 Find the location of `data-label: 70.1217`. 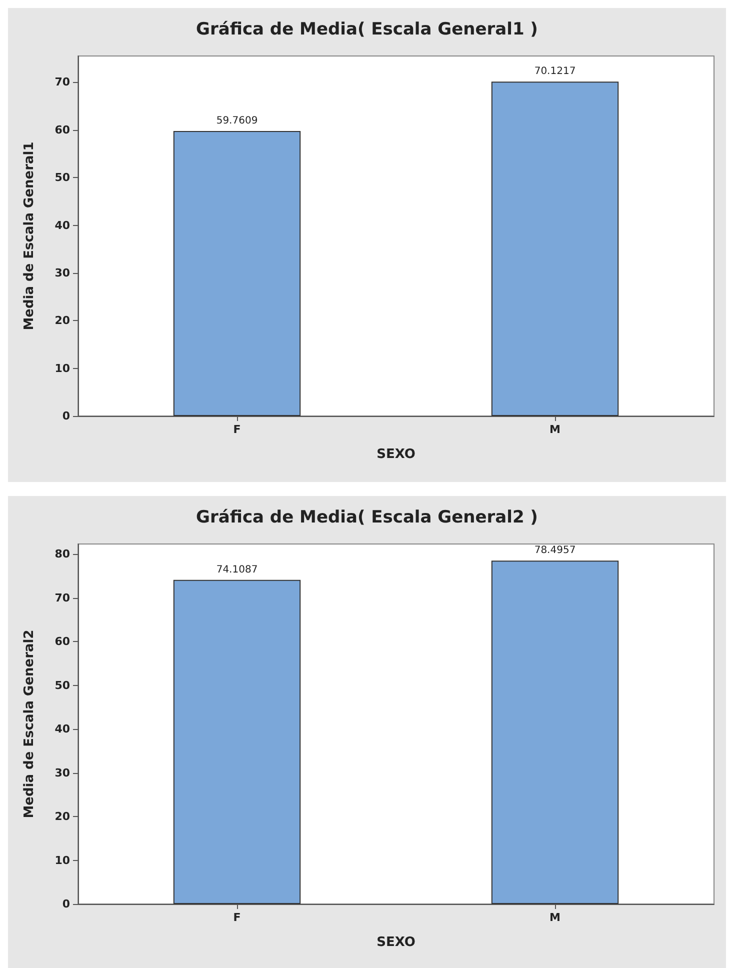

data-label: 70.1217 is located at coordinates (555, 72).